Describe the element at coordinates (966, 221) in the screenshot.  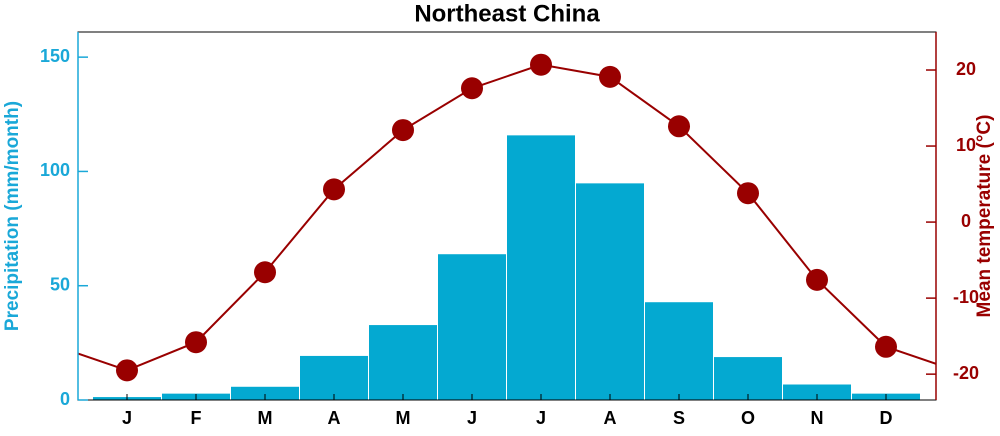
I see `y2-tick-label: 0` at that location.